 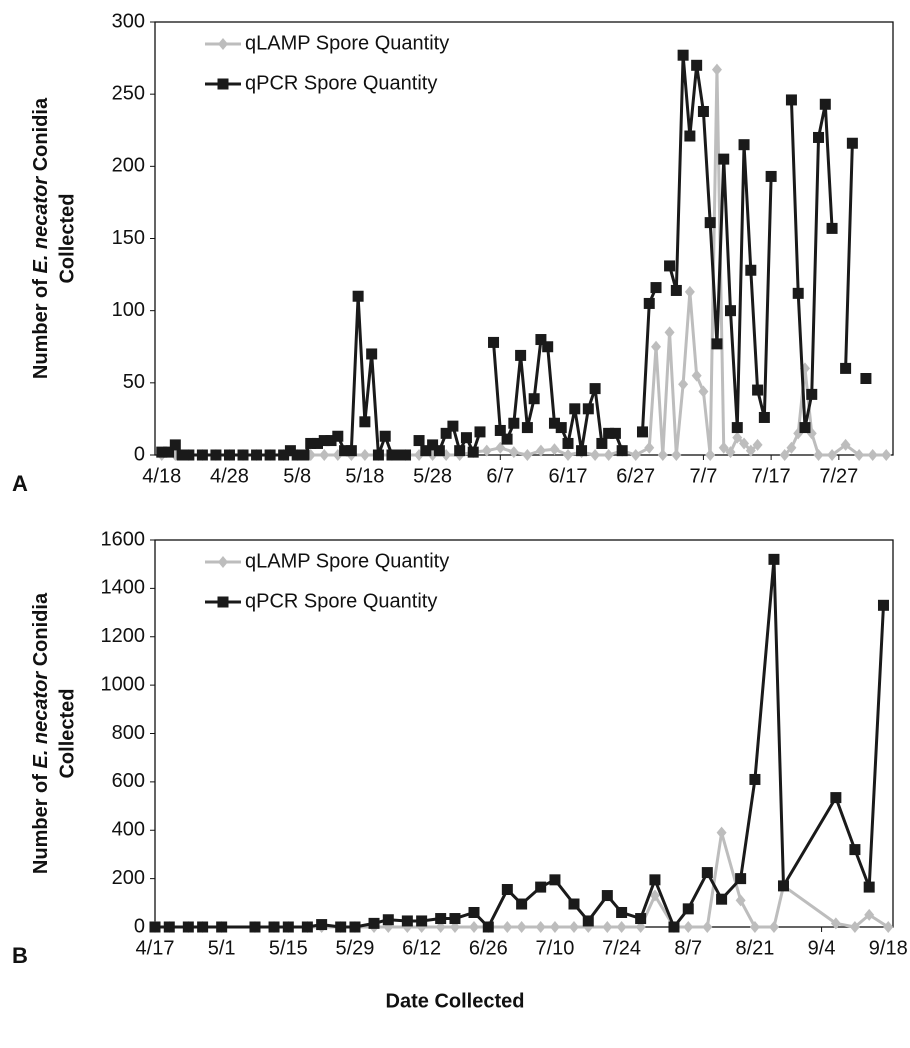 I want to click on x-tick-label: 6/27, so click(x=635, y=476).